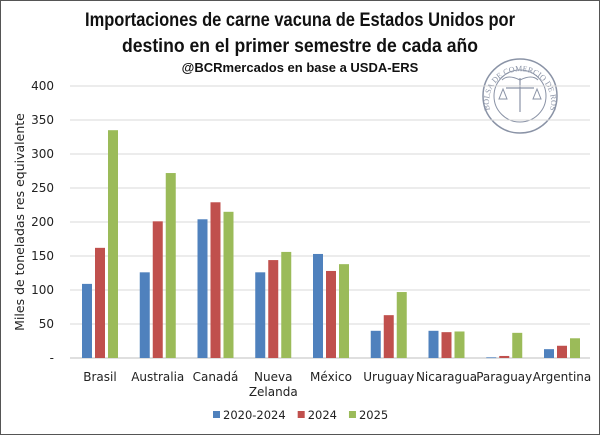  What do you see at coordinates (157, 377) in the screenshot?
I see `x-tick-label: Australia` at bounding box center [157, 377].